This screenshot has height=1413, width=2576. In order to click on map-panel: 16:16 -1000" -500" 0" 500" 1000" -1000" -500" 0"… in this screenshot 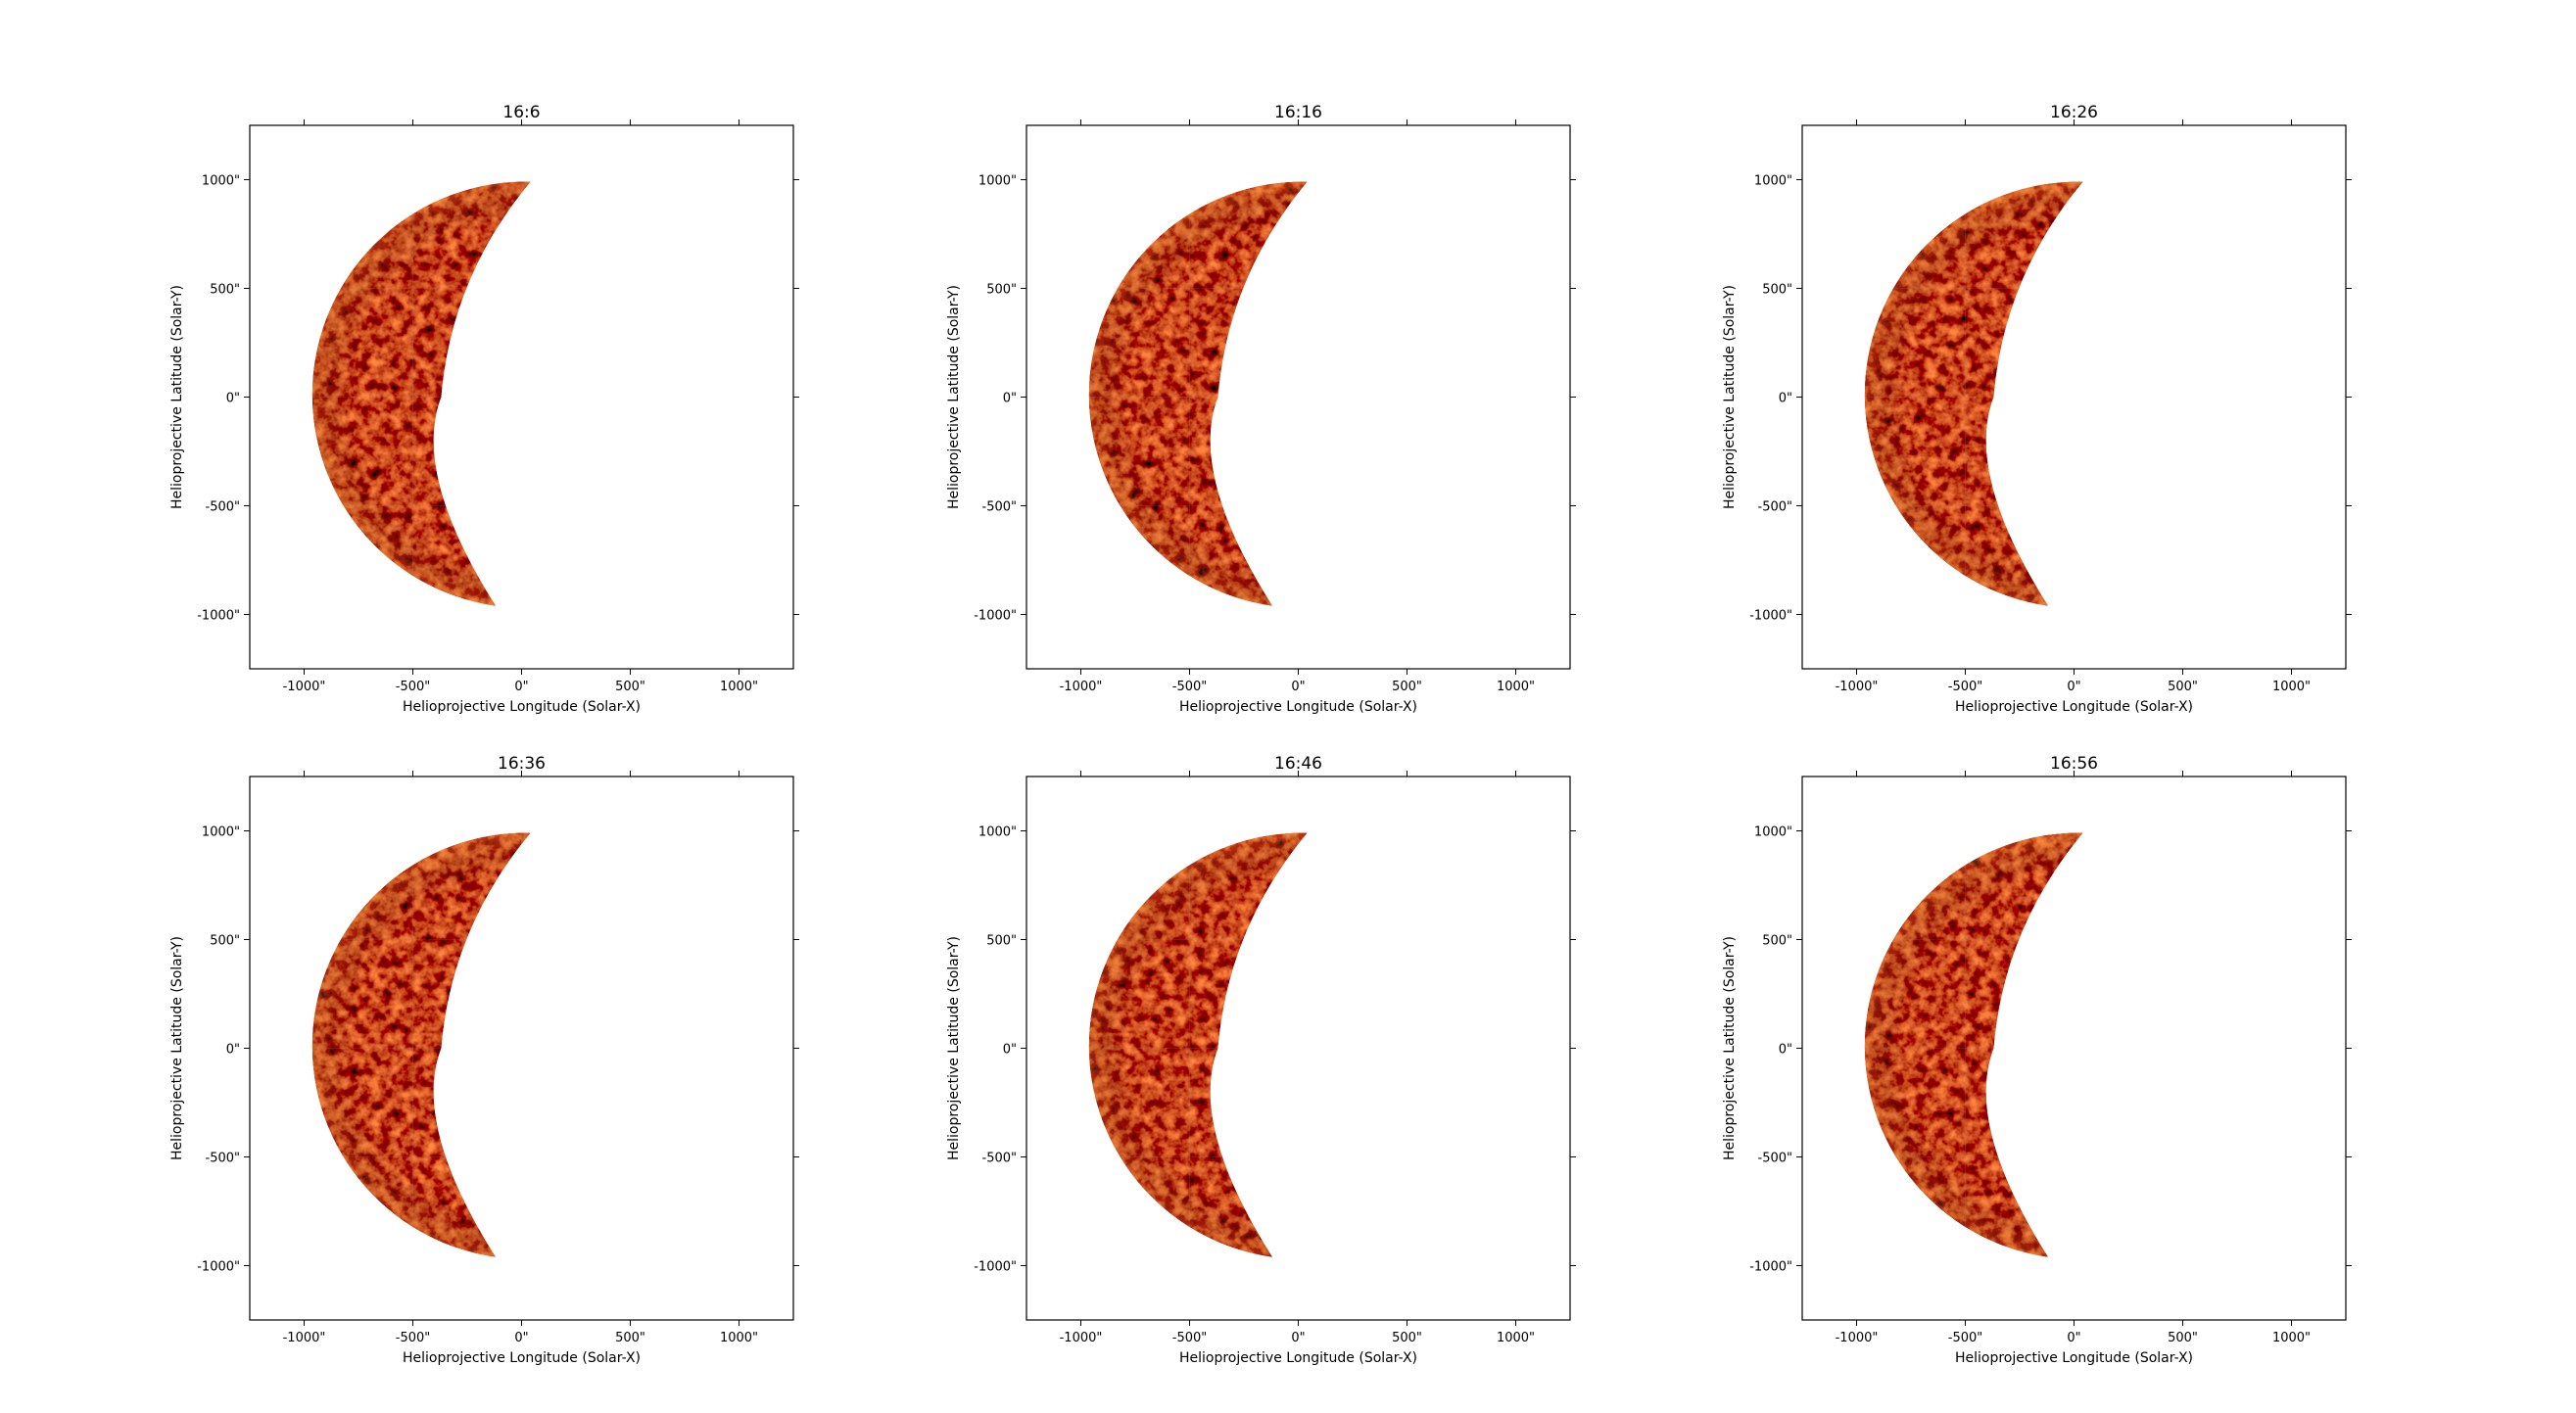, I will do `click(1261, 409)`.